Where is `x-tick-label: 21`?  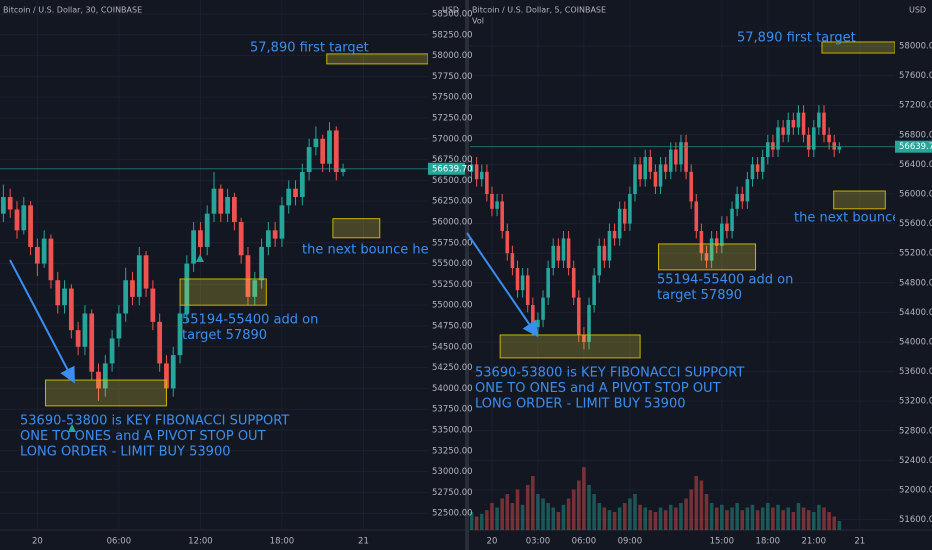
x-tick-label: 21 is located at coordinates (859, 542).